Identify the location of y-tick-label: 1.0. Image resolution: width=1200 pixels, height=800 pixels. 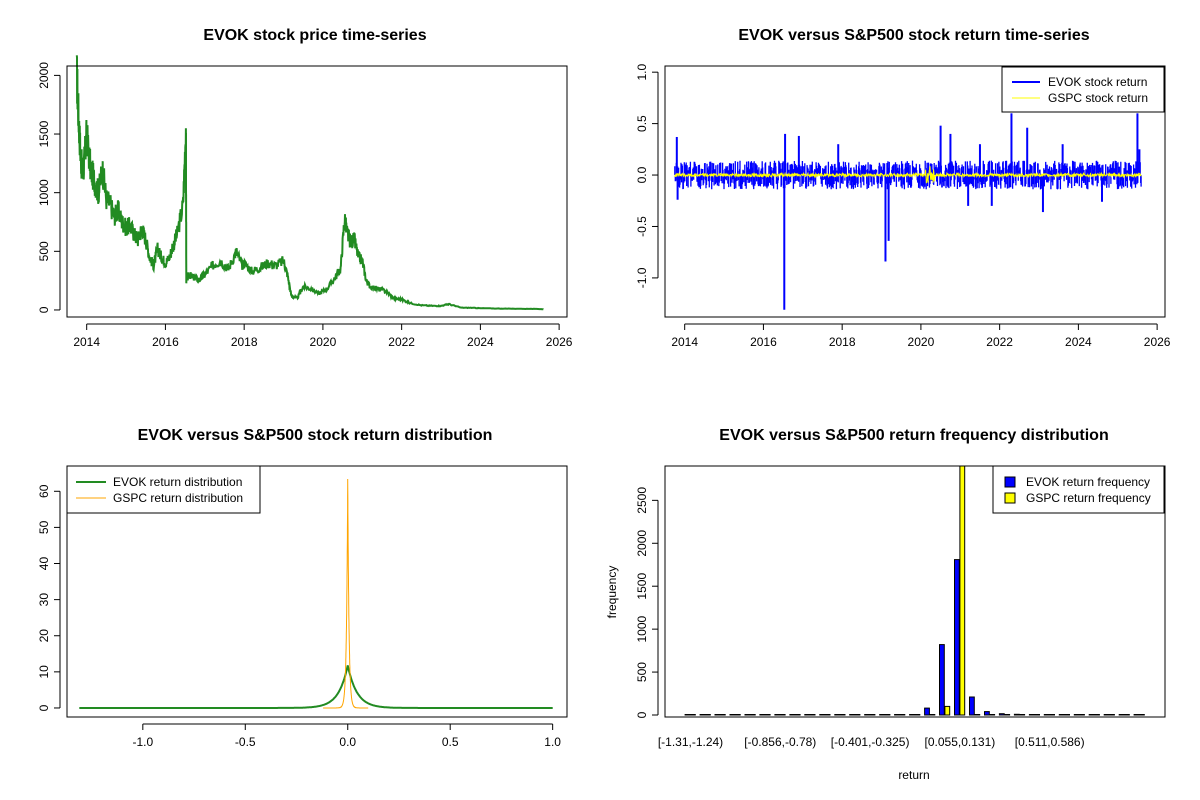
(642, 72).